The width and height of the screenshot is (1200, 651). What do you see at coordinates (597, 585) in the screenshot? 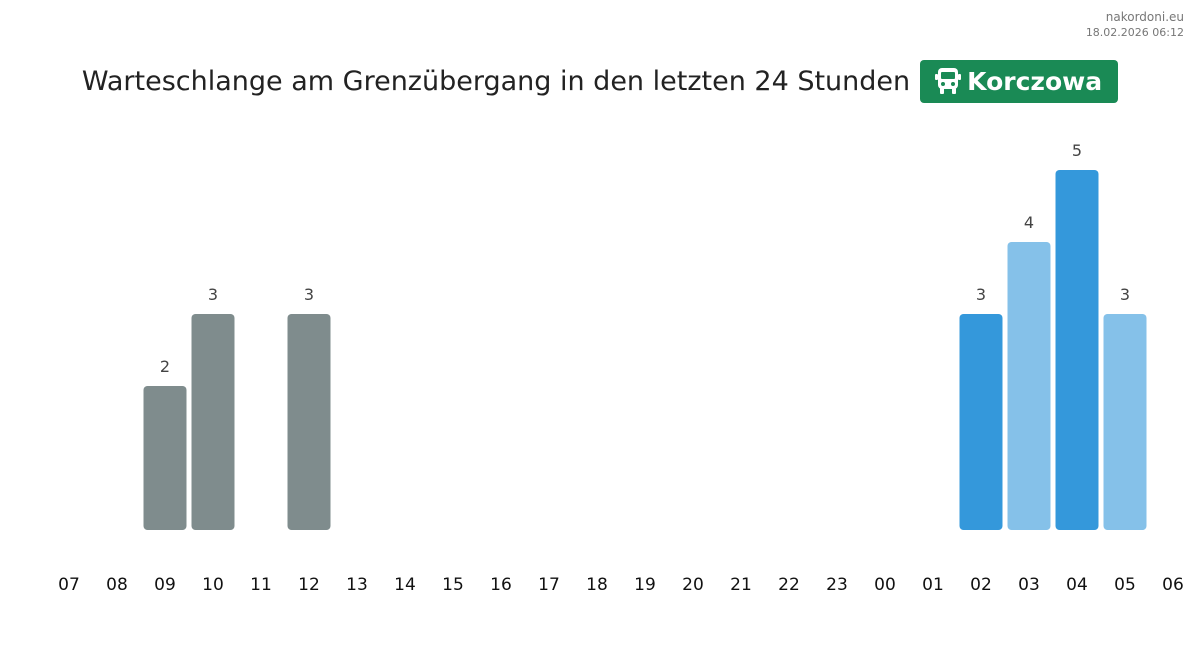
I see `x-tick-label: 18` at bounding box center [597, 585].